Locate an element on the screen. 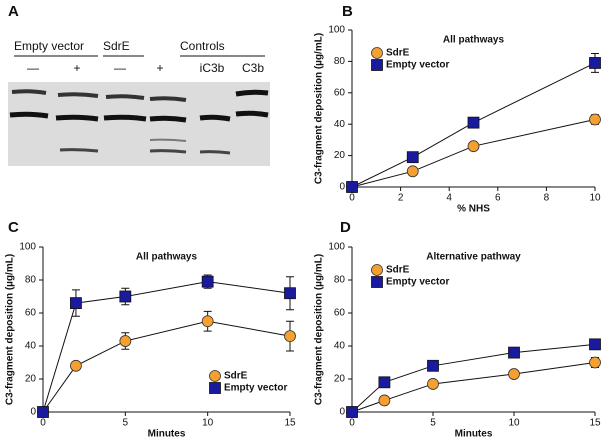 The image size is (603, 443). blot-background is located at coordinates (139, 124).